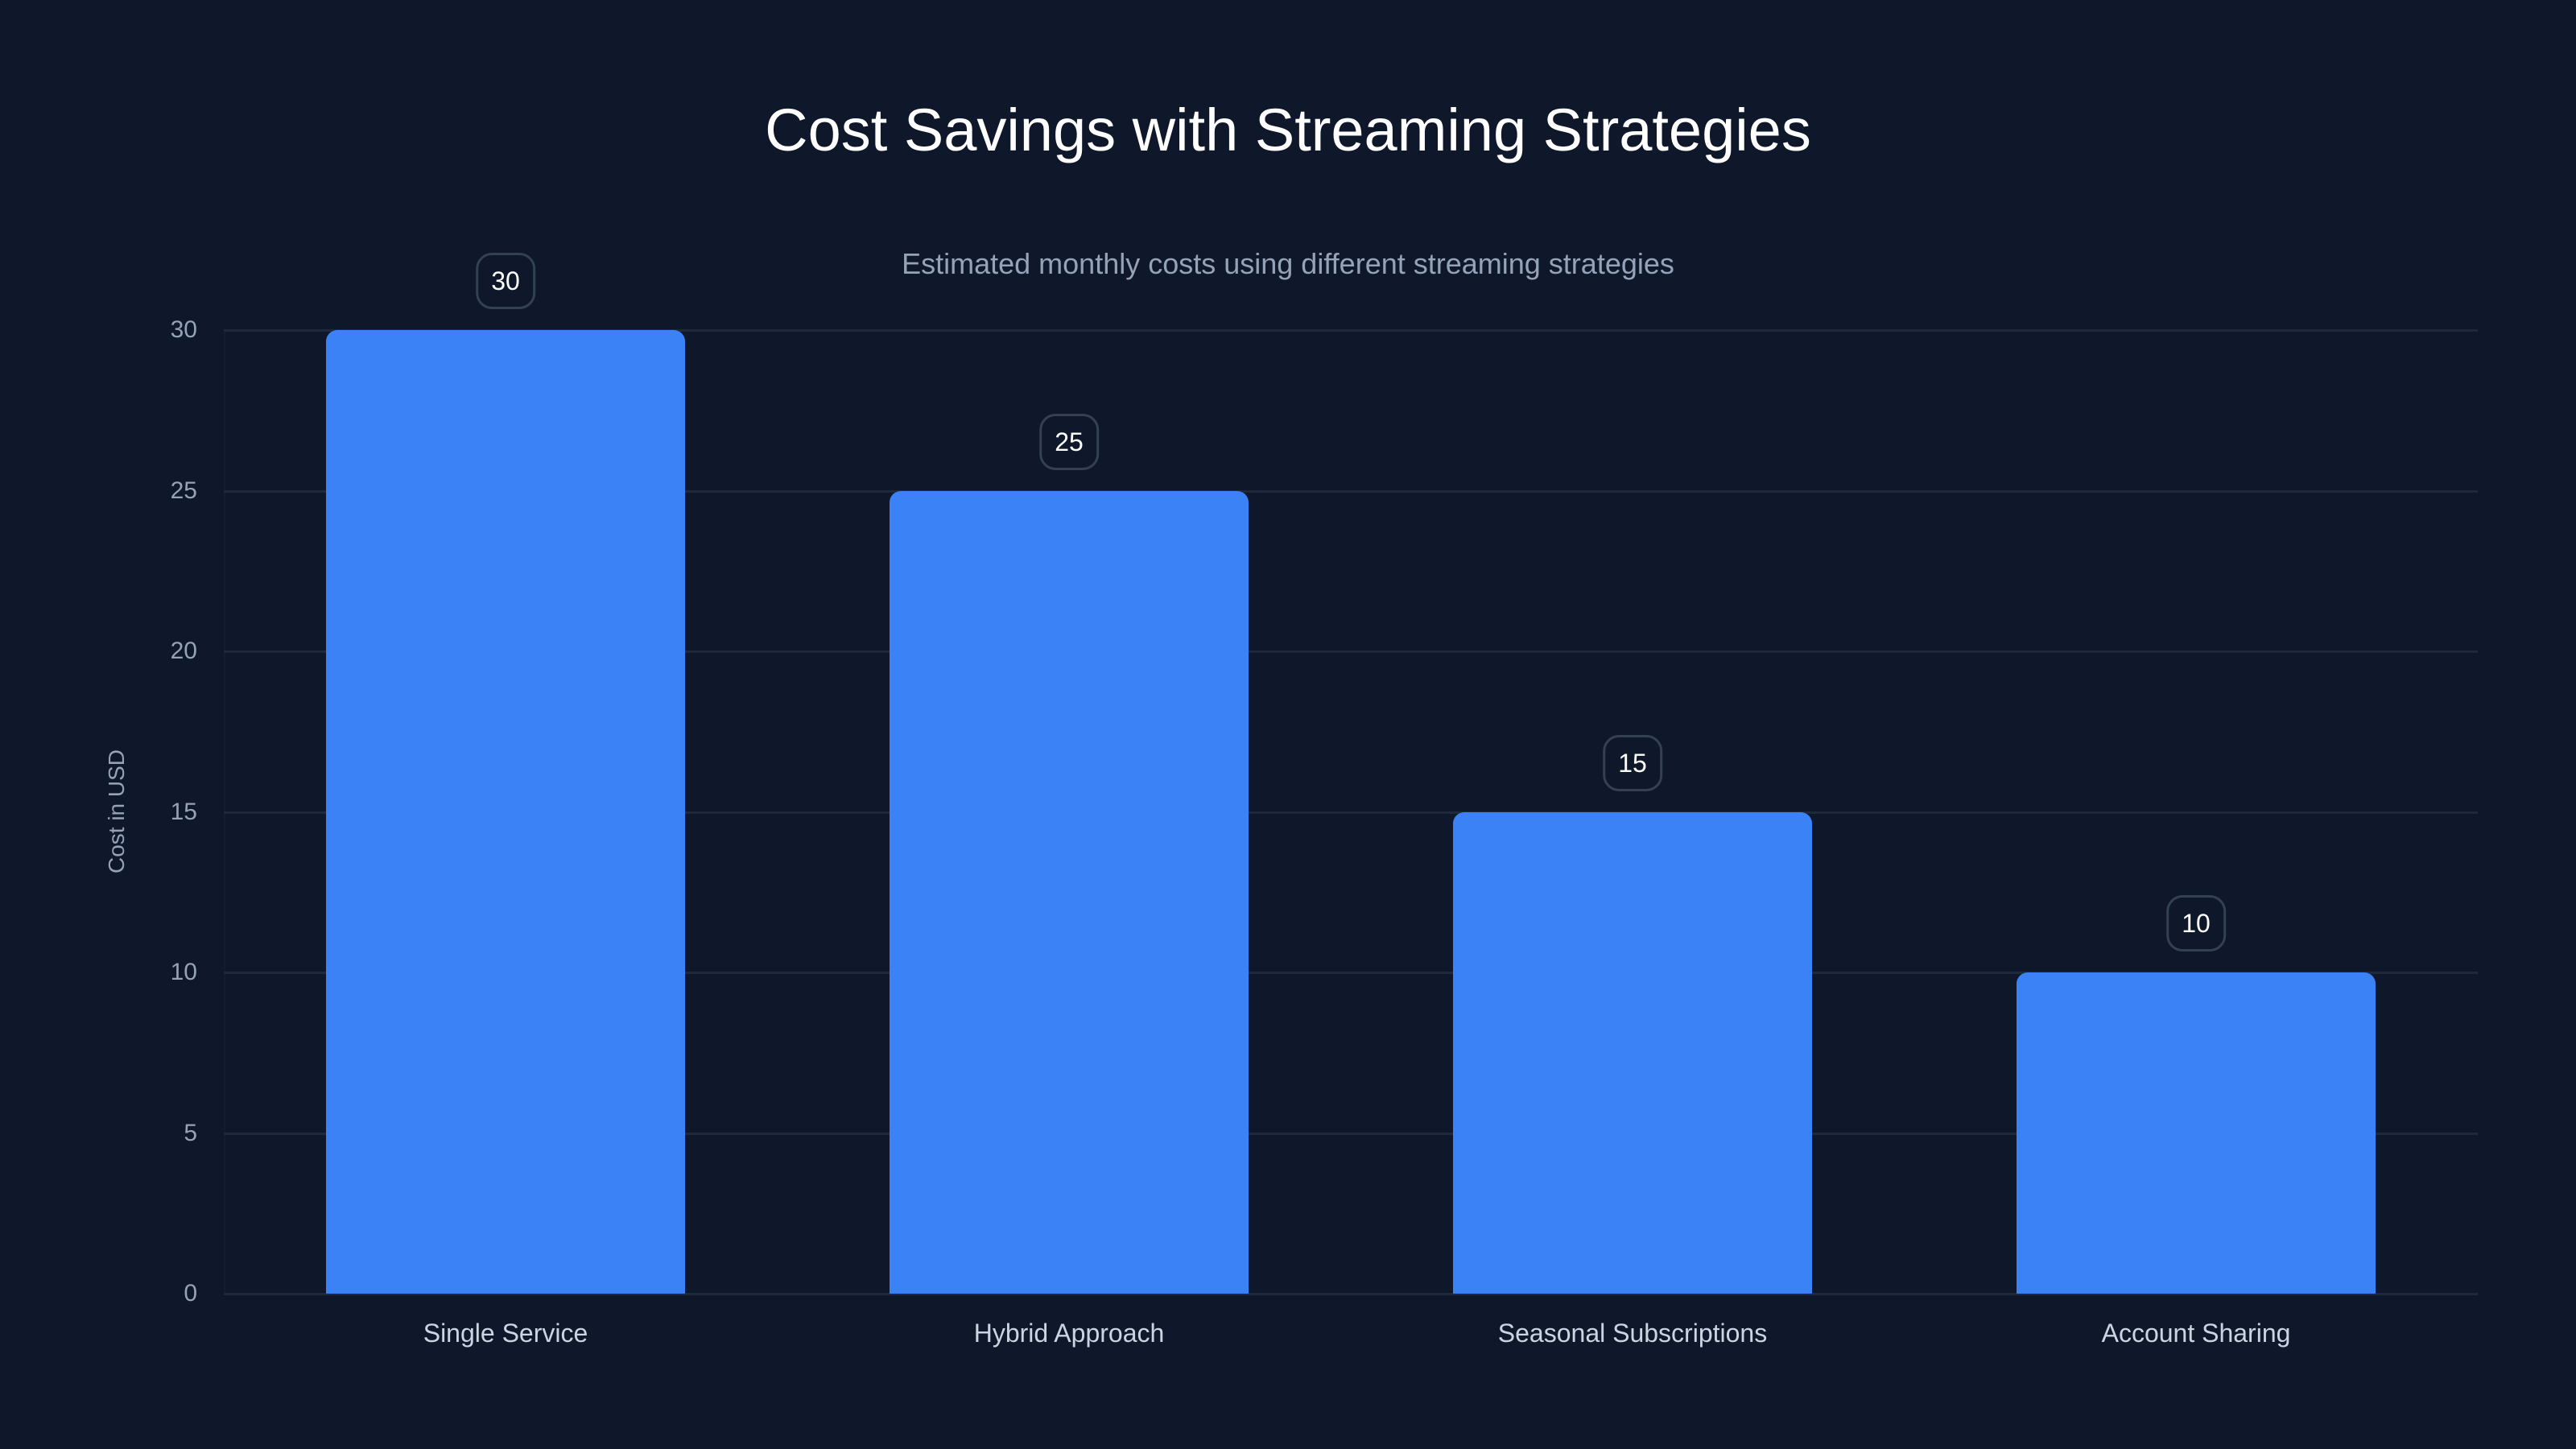  I want to click on y-tick-label: 20, so click(183, 651).